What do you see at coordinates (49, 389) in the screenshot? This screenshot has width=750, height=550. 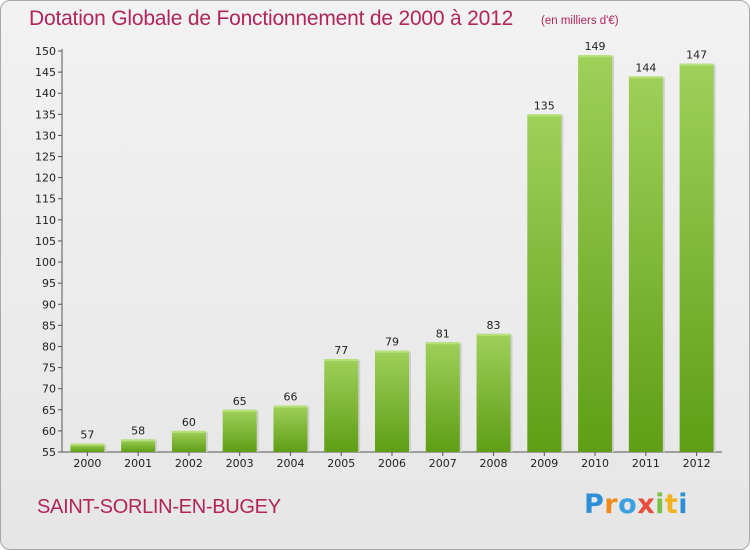 I see `y-tick-label: 70` at bounding box center [49, 389].